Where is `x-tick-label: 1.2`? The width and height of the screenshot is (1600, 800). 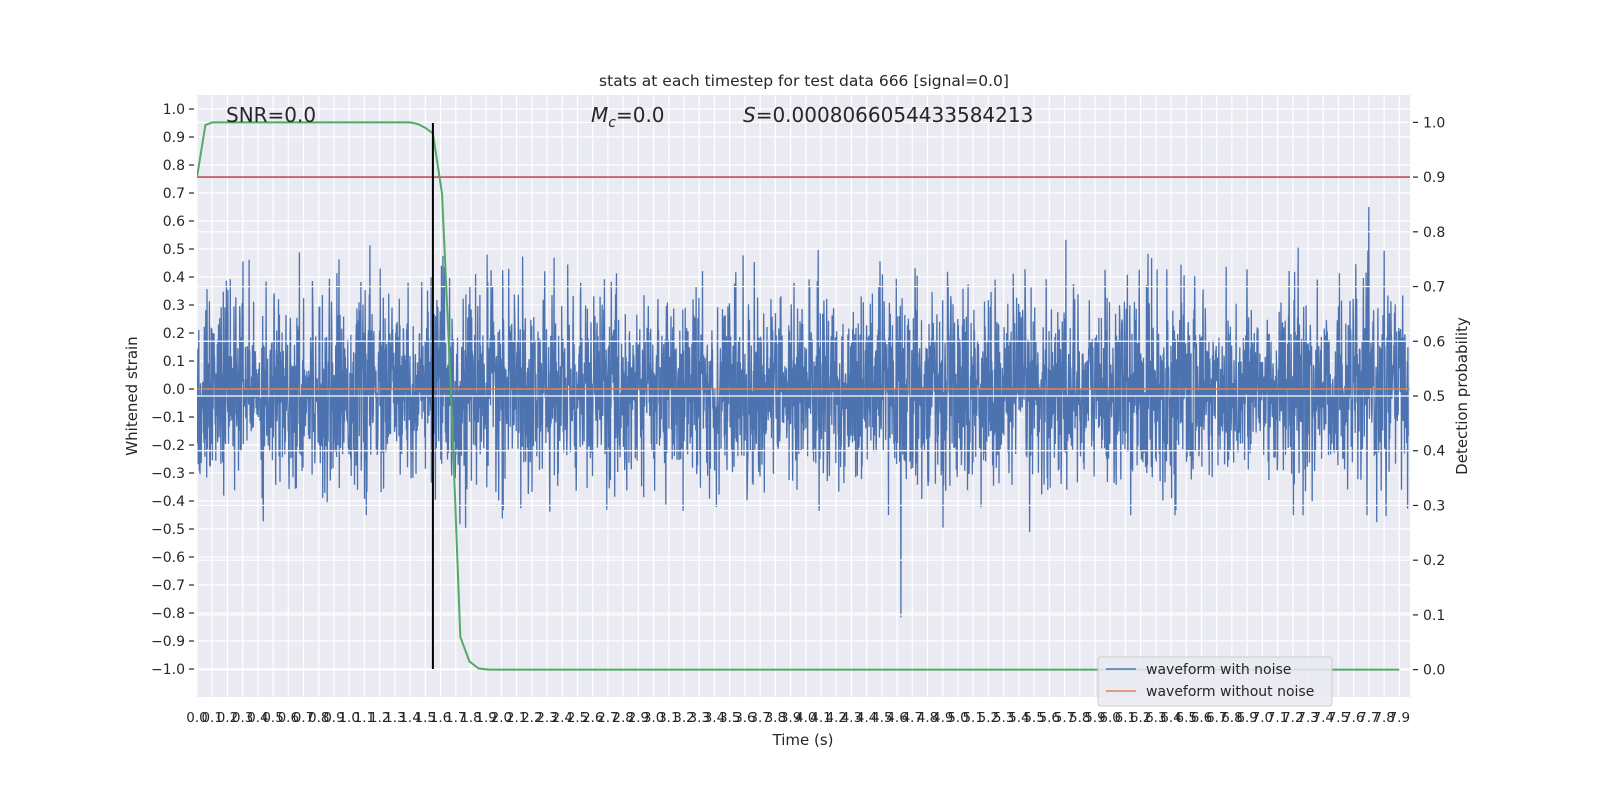
x-tick-label: 1.2 is located at coordinates (379, 718).